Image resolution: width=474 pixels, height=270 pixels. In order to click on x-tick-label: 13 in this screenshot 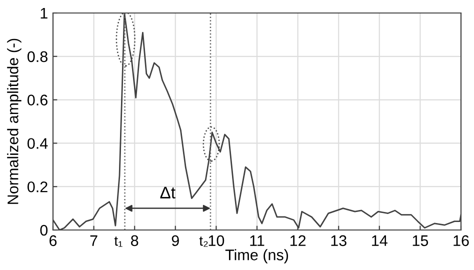, I will do `click(338, 240)`.